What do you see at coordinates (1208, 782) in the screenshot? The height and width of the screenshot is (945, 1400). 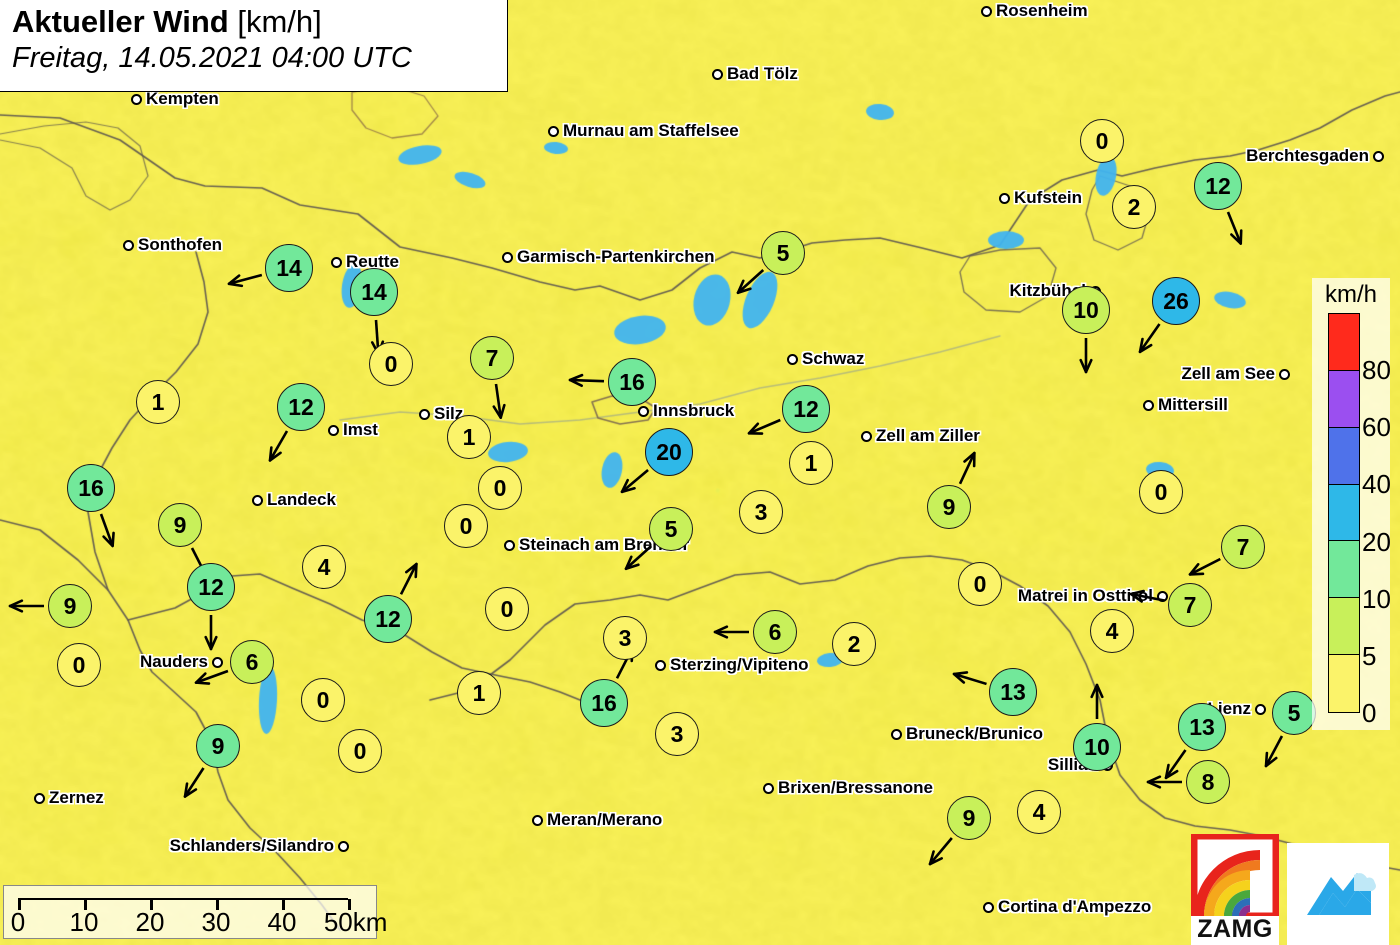 I see `wind-station-marker: 8` at bounding box center [1208, 782].